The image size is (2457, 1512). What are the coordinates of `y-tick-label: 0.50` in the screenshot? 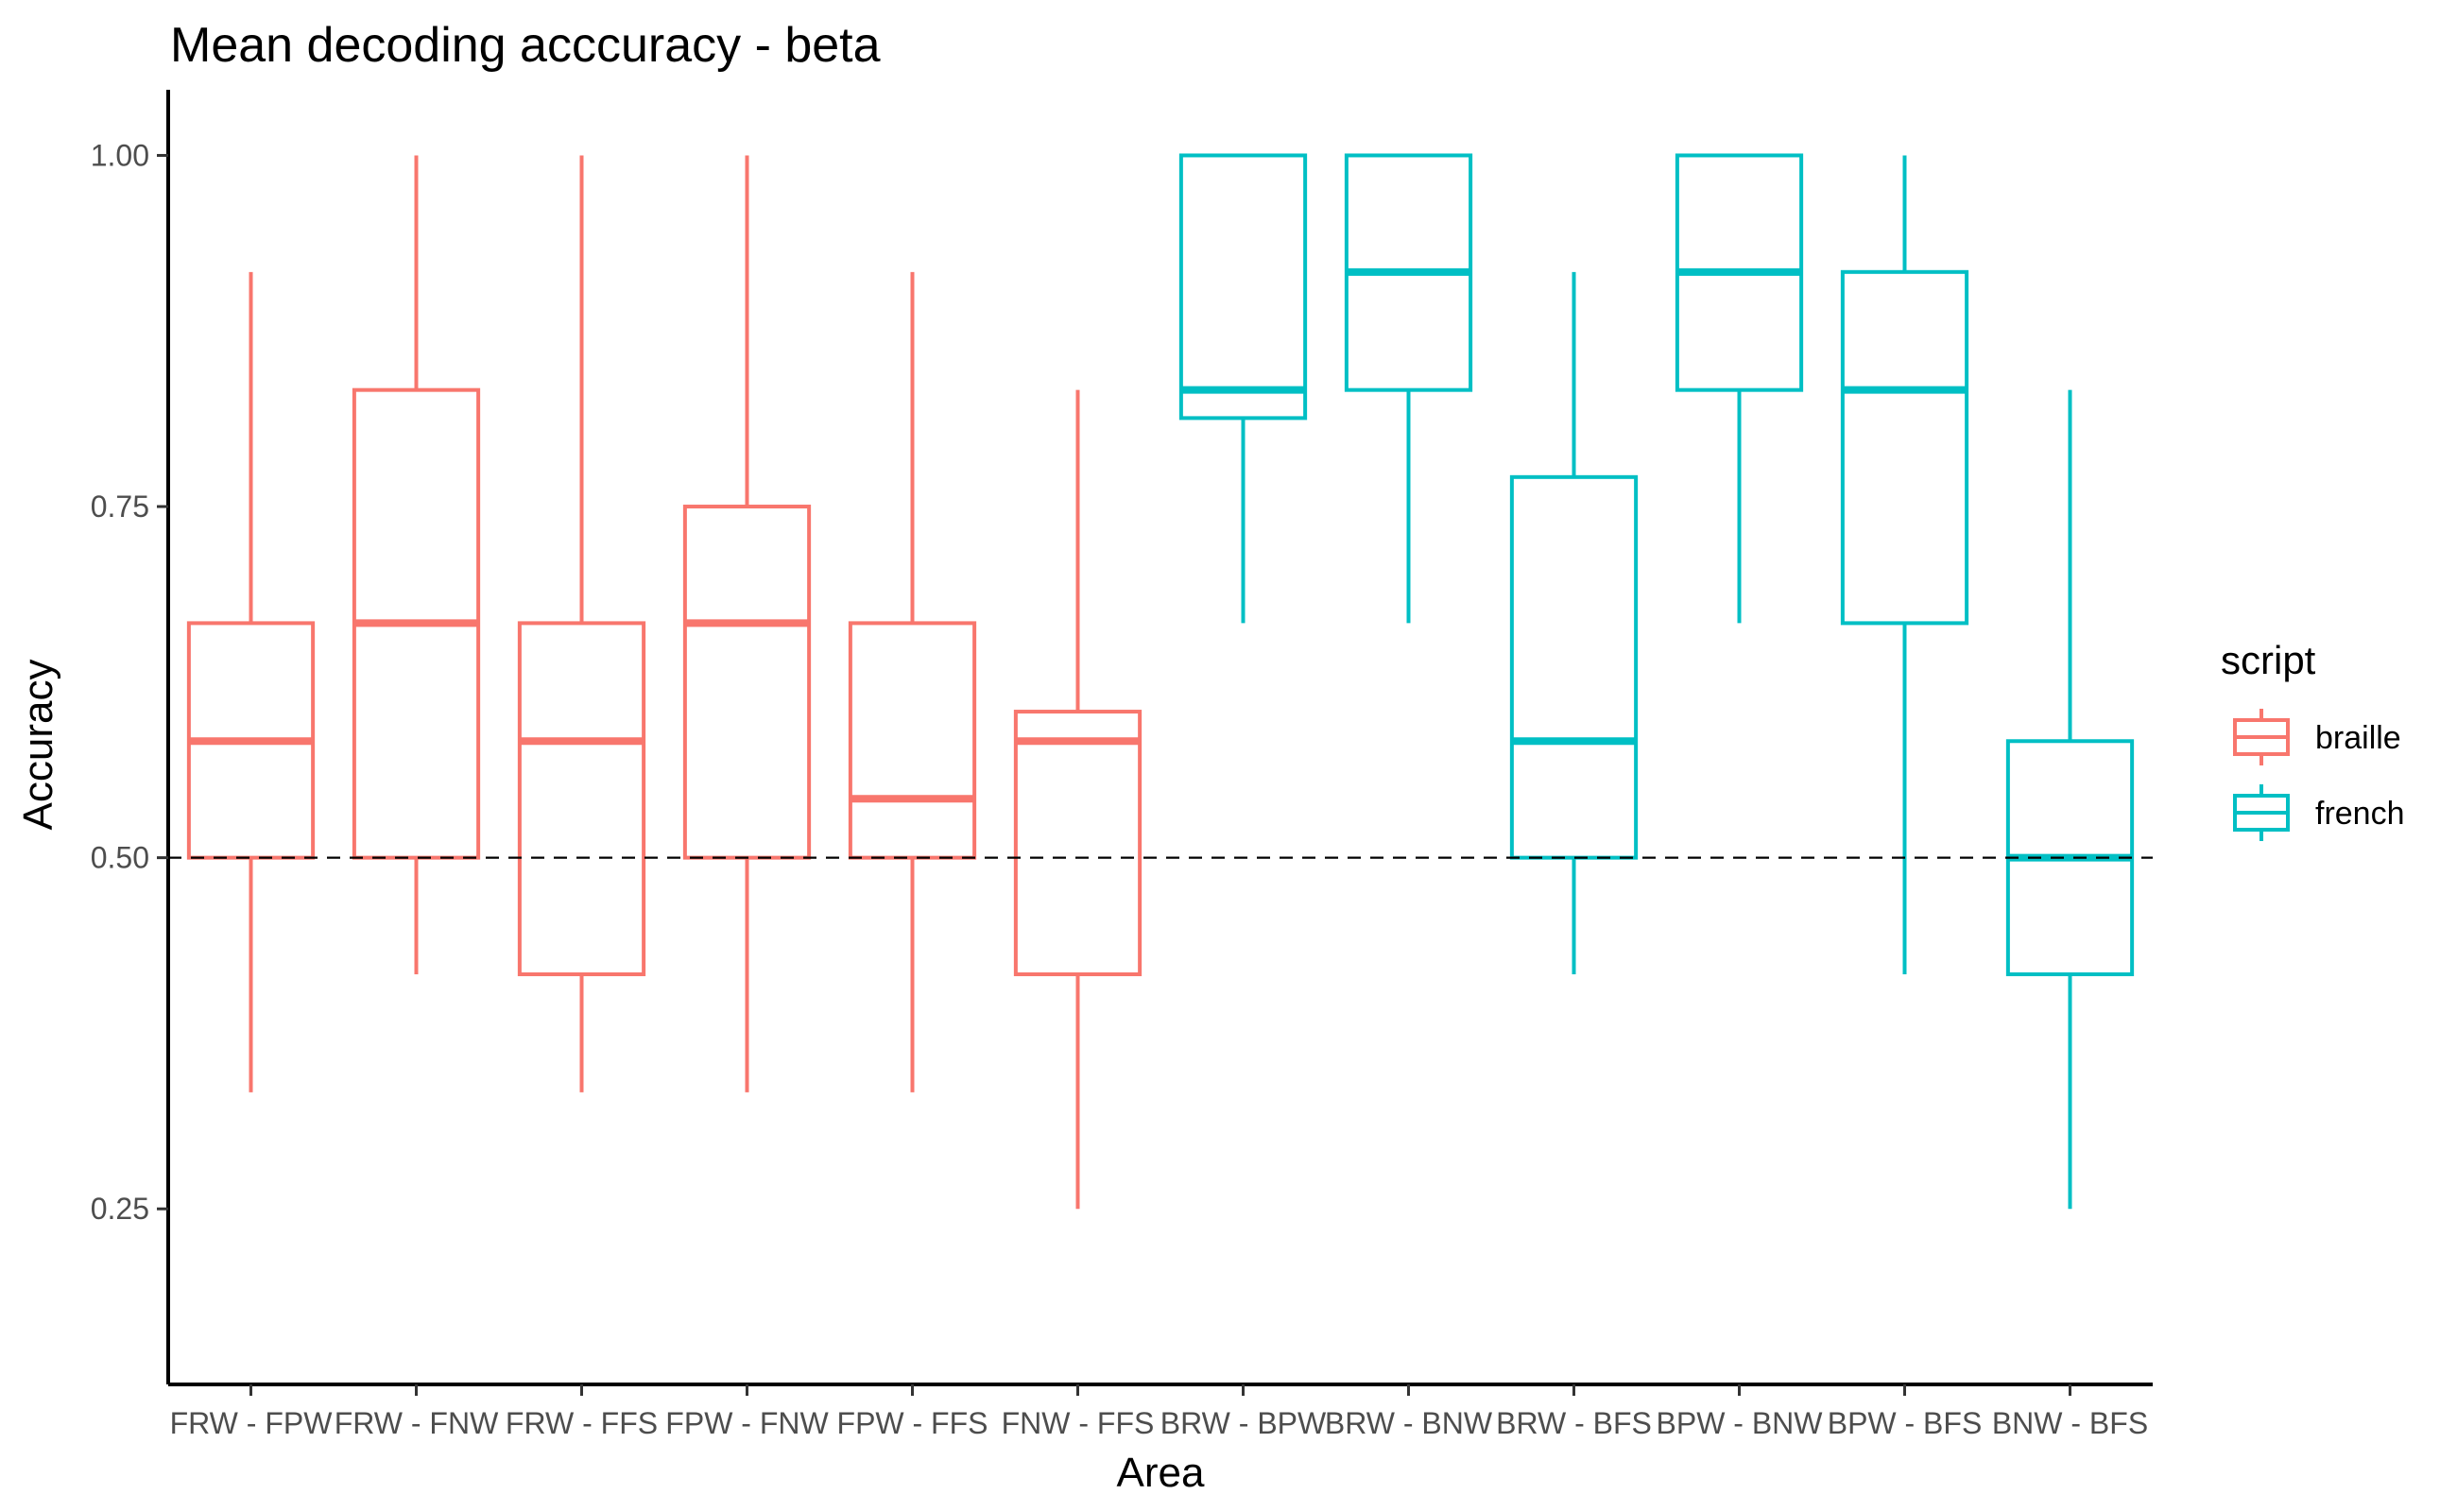 It's located at (120, 858).